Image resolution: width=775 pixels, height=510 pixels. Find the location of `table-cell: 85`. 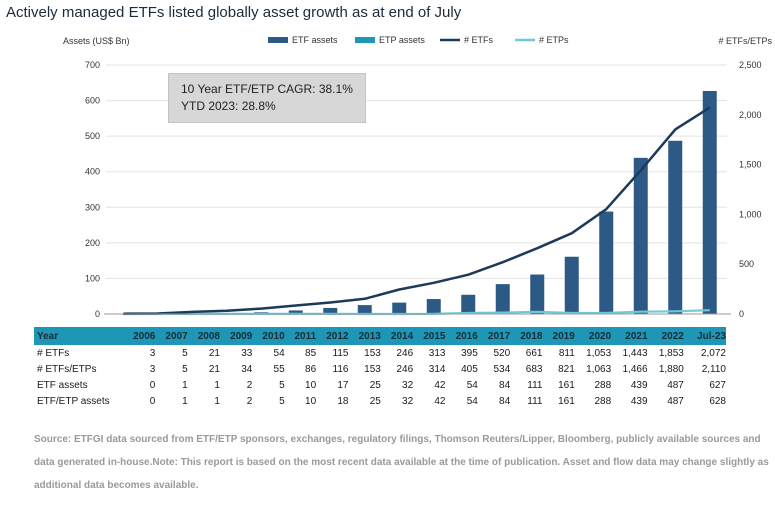

table-cell: 85 is located at coordinates (311, 353).